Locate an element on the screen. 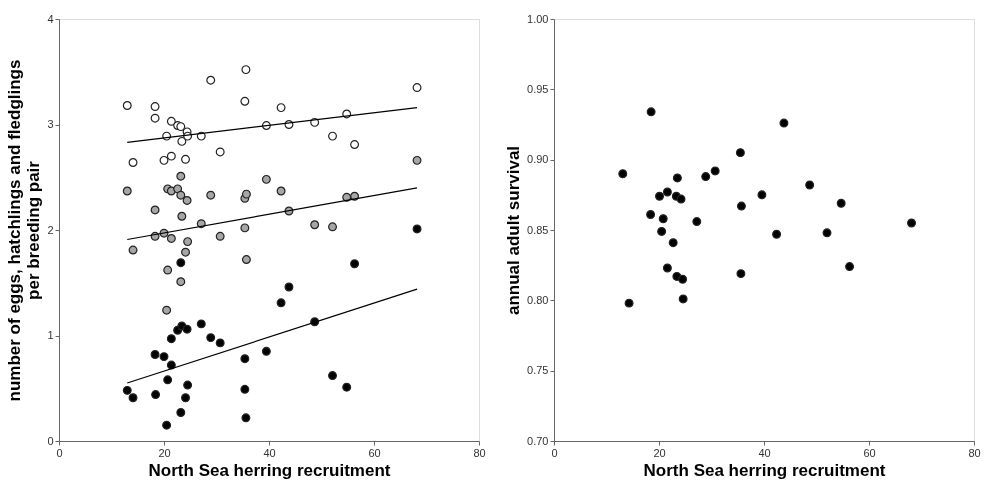 The image size is (1007, 491). y-tick-label: 1.00 is located at coordinates (538, 18).